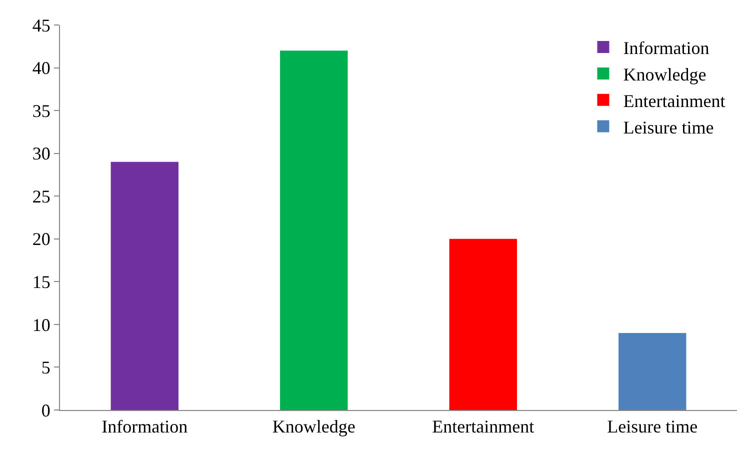 The image size is (752, 455). Describe the element at coordinates (668, 127) in the screenshot. I see `legend-label: Leisure time` at that location.